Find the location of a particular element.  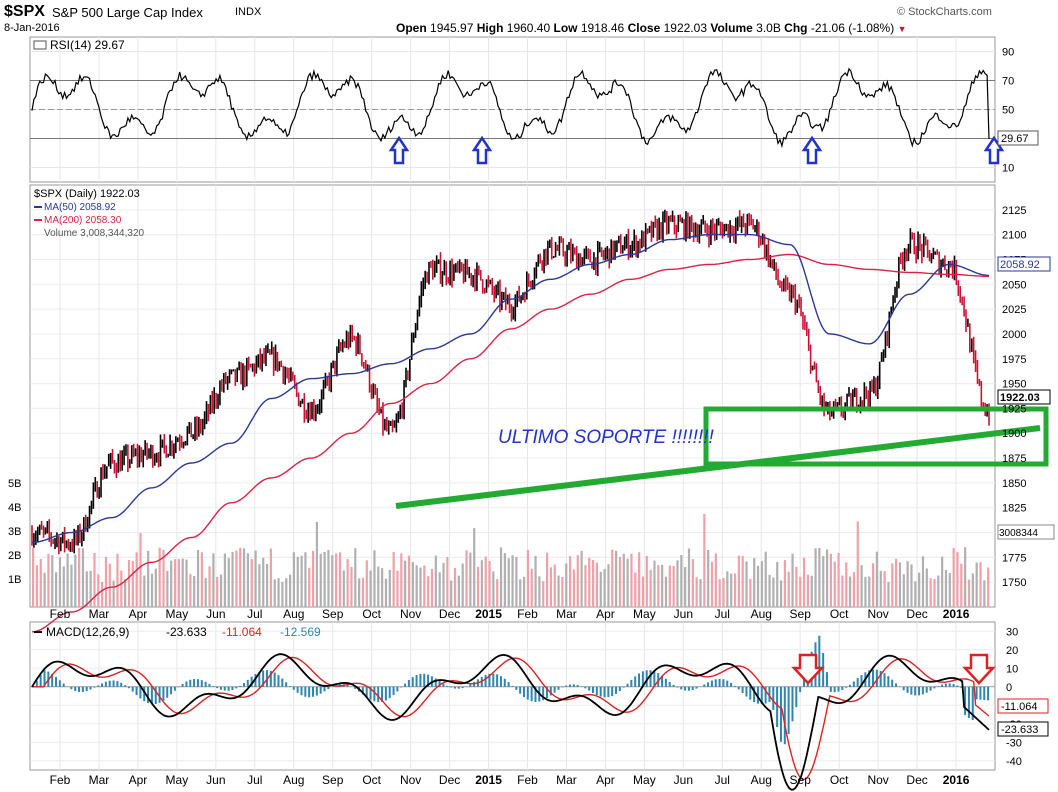

macd-signal-line is located at coordinates (511, 718).